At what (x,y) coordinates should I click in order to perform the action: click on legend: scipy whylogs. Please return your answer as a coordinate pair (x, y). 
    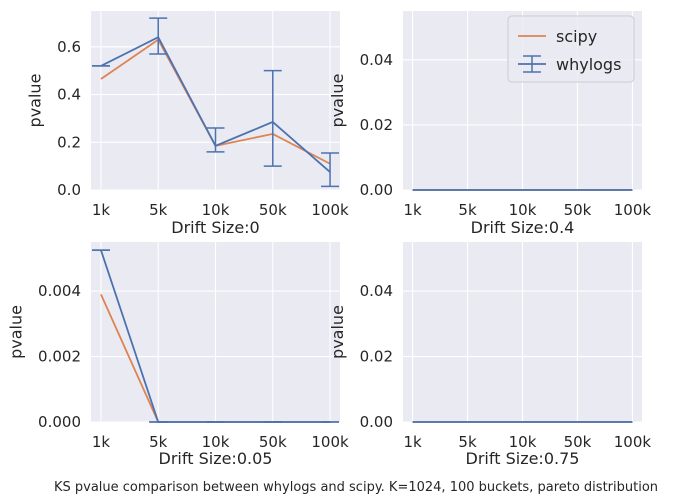
    Looking at the image, I should click on (571, 49).